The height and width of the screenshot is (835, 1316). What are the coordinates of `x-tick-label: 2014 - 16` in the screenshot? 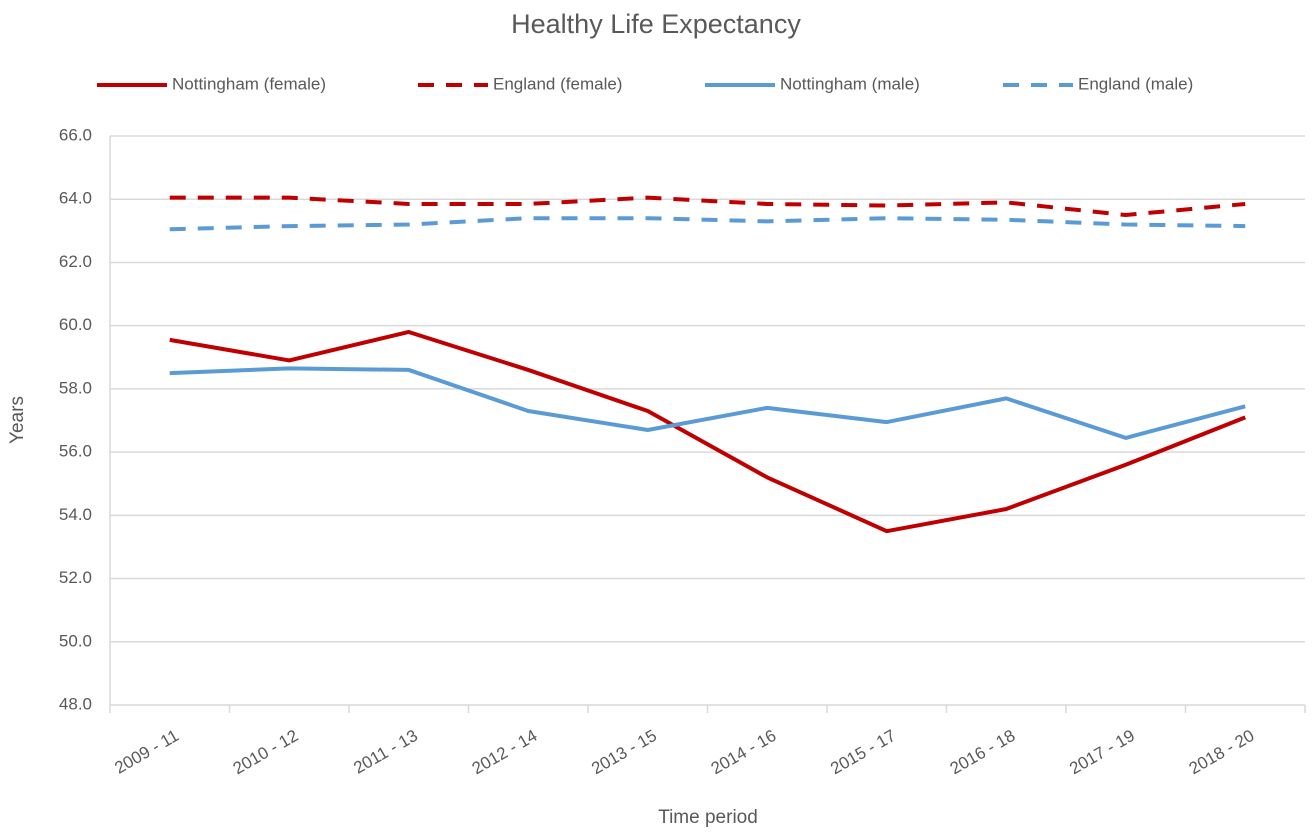 It's located at (744, 752).